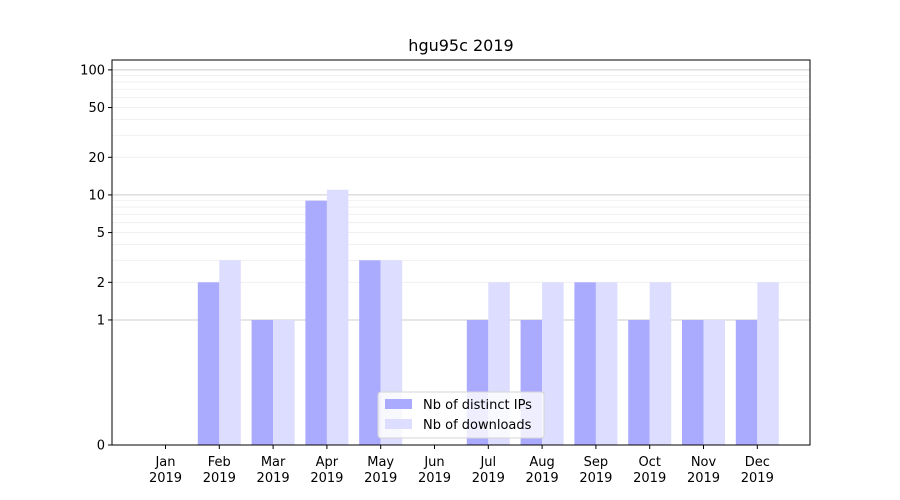  What do you see at coordinates (92, 70) in the screenshot?
I see `y-tick-label: 100` at bounding box center [92, 70].